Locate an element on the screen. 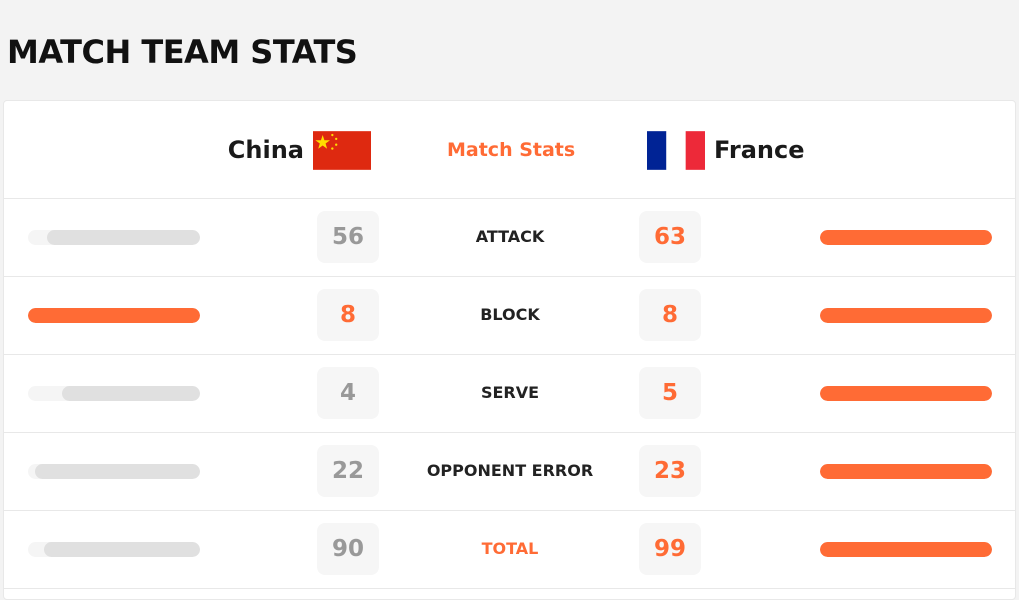 The width and height of the screenshot is (1019, 600). stat-label: ATTACK is located at coordinates (510, 236).